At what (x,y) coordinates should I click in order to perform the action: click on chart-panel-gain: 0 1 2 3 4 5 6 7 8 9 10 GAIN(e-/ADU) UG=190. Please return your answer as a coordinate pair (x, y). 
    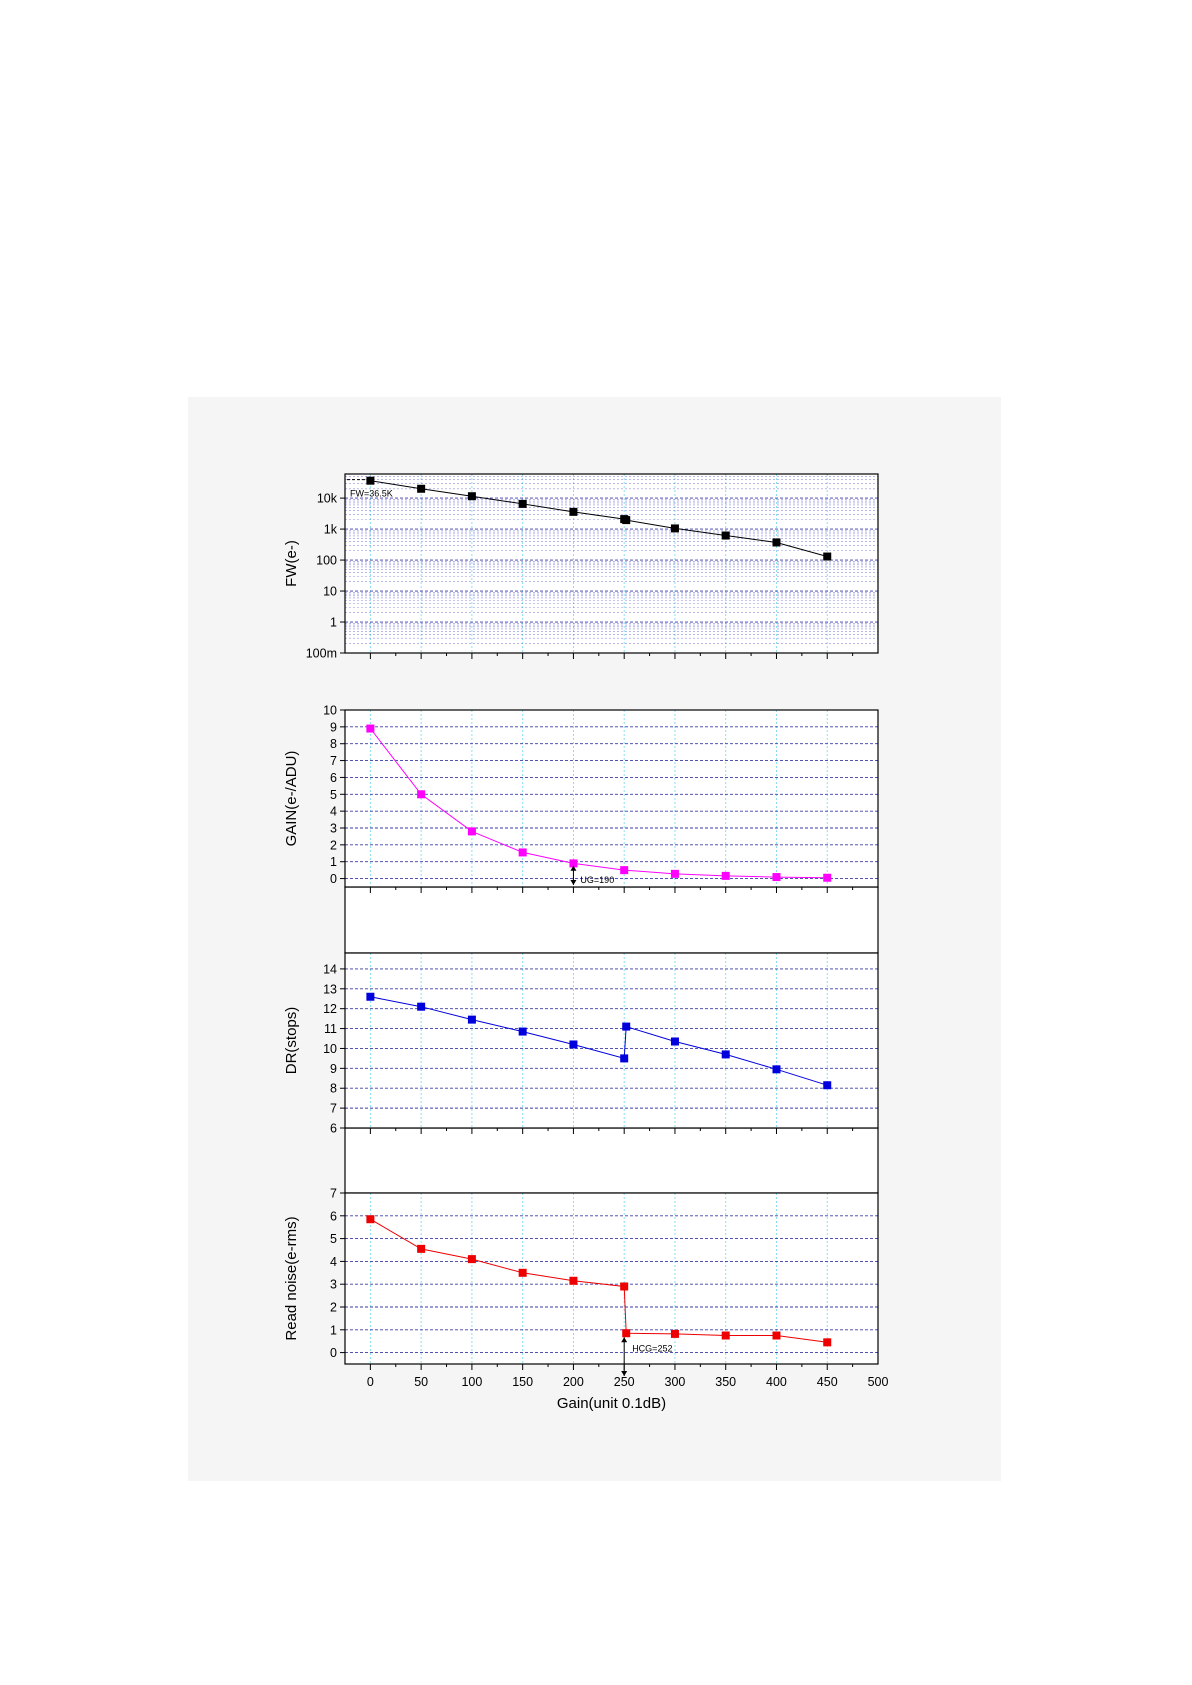
    Looking at the image, I should click on (581, 798).